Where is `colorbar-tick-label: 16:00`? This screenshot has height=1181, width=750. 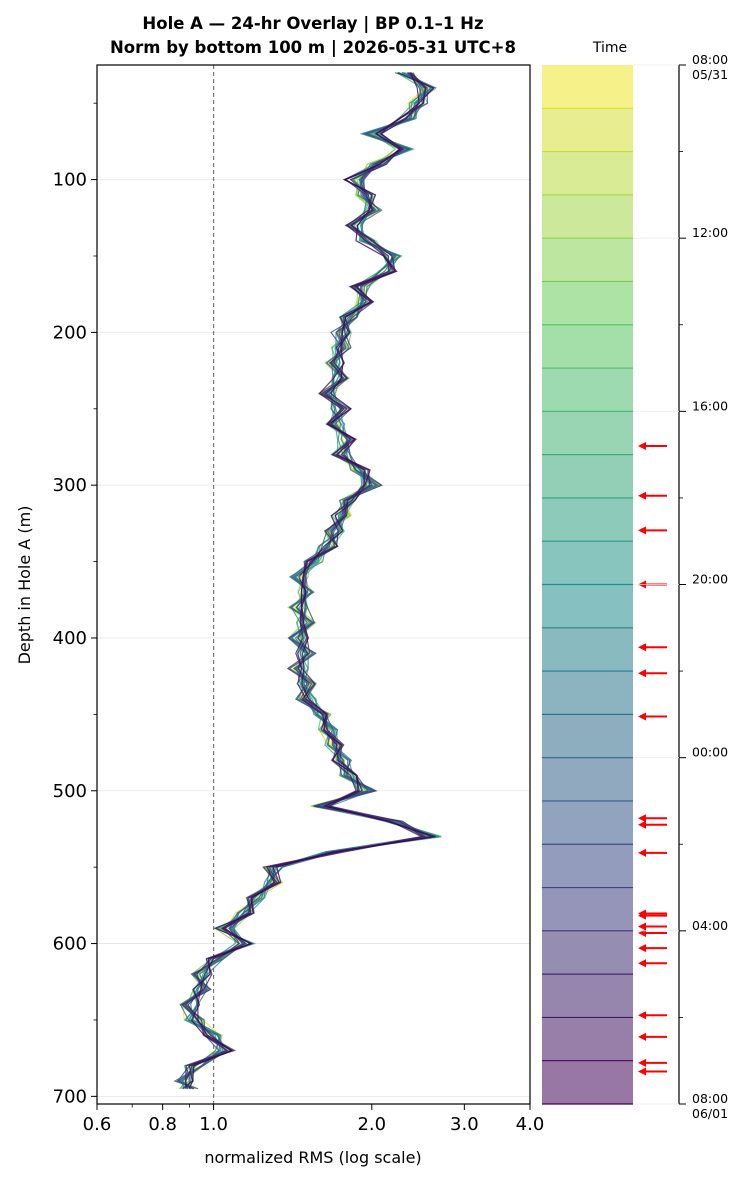 colorbar-tick-label: 16:00 is located at coordinates (710, 405).